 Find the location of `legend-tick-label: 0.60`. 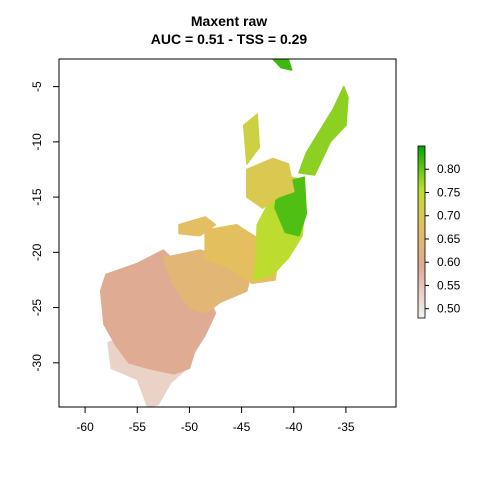

legend-tick-label: 0.60 is located at coordinates (449, 262).